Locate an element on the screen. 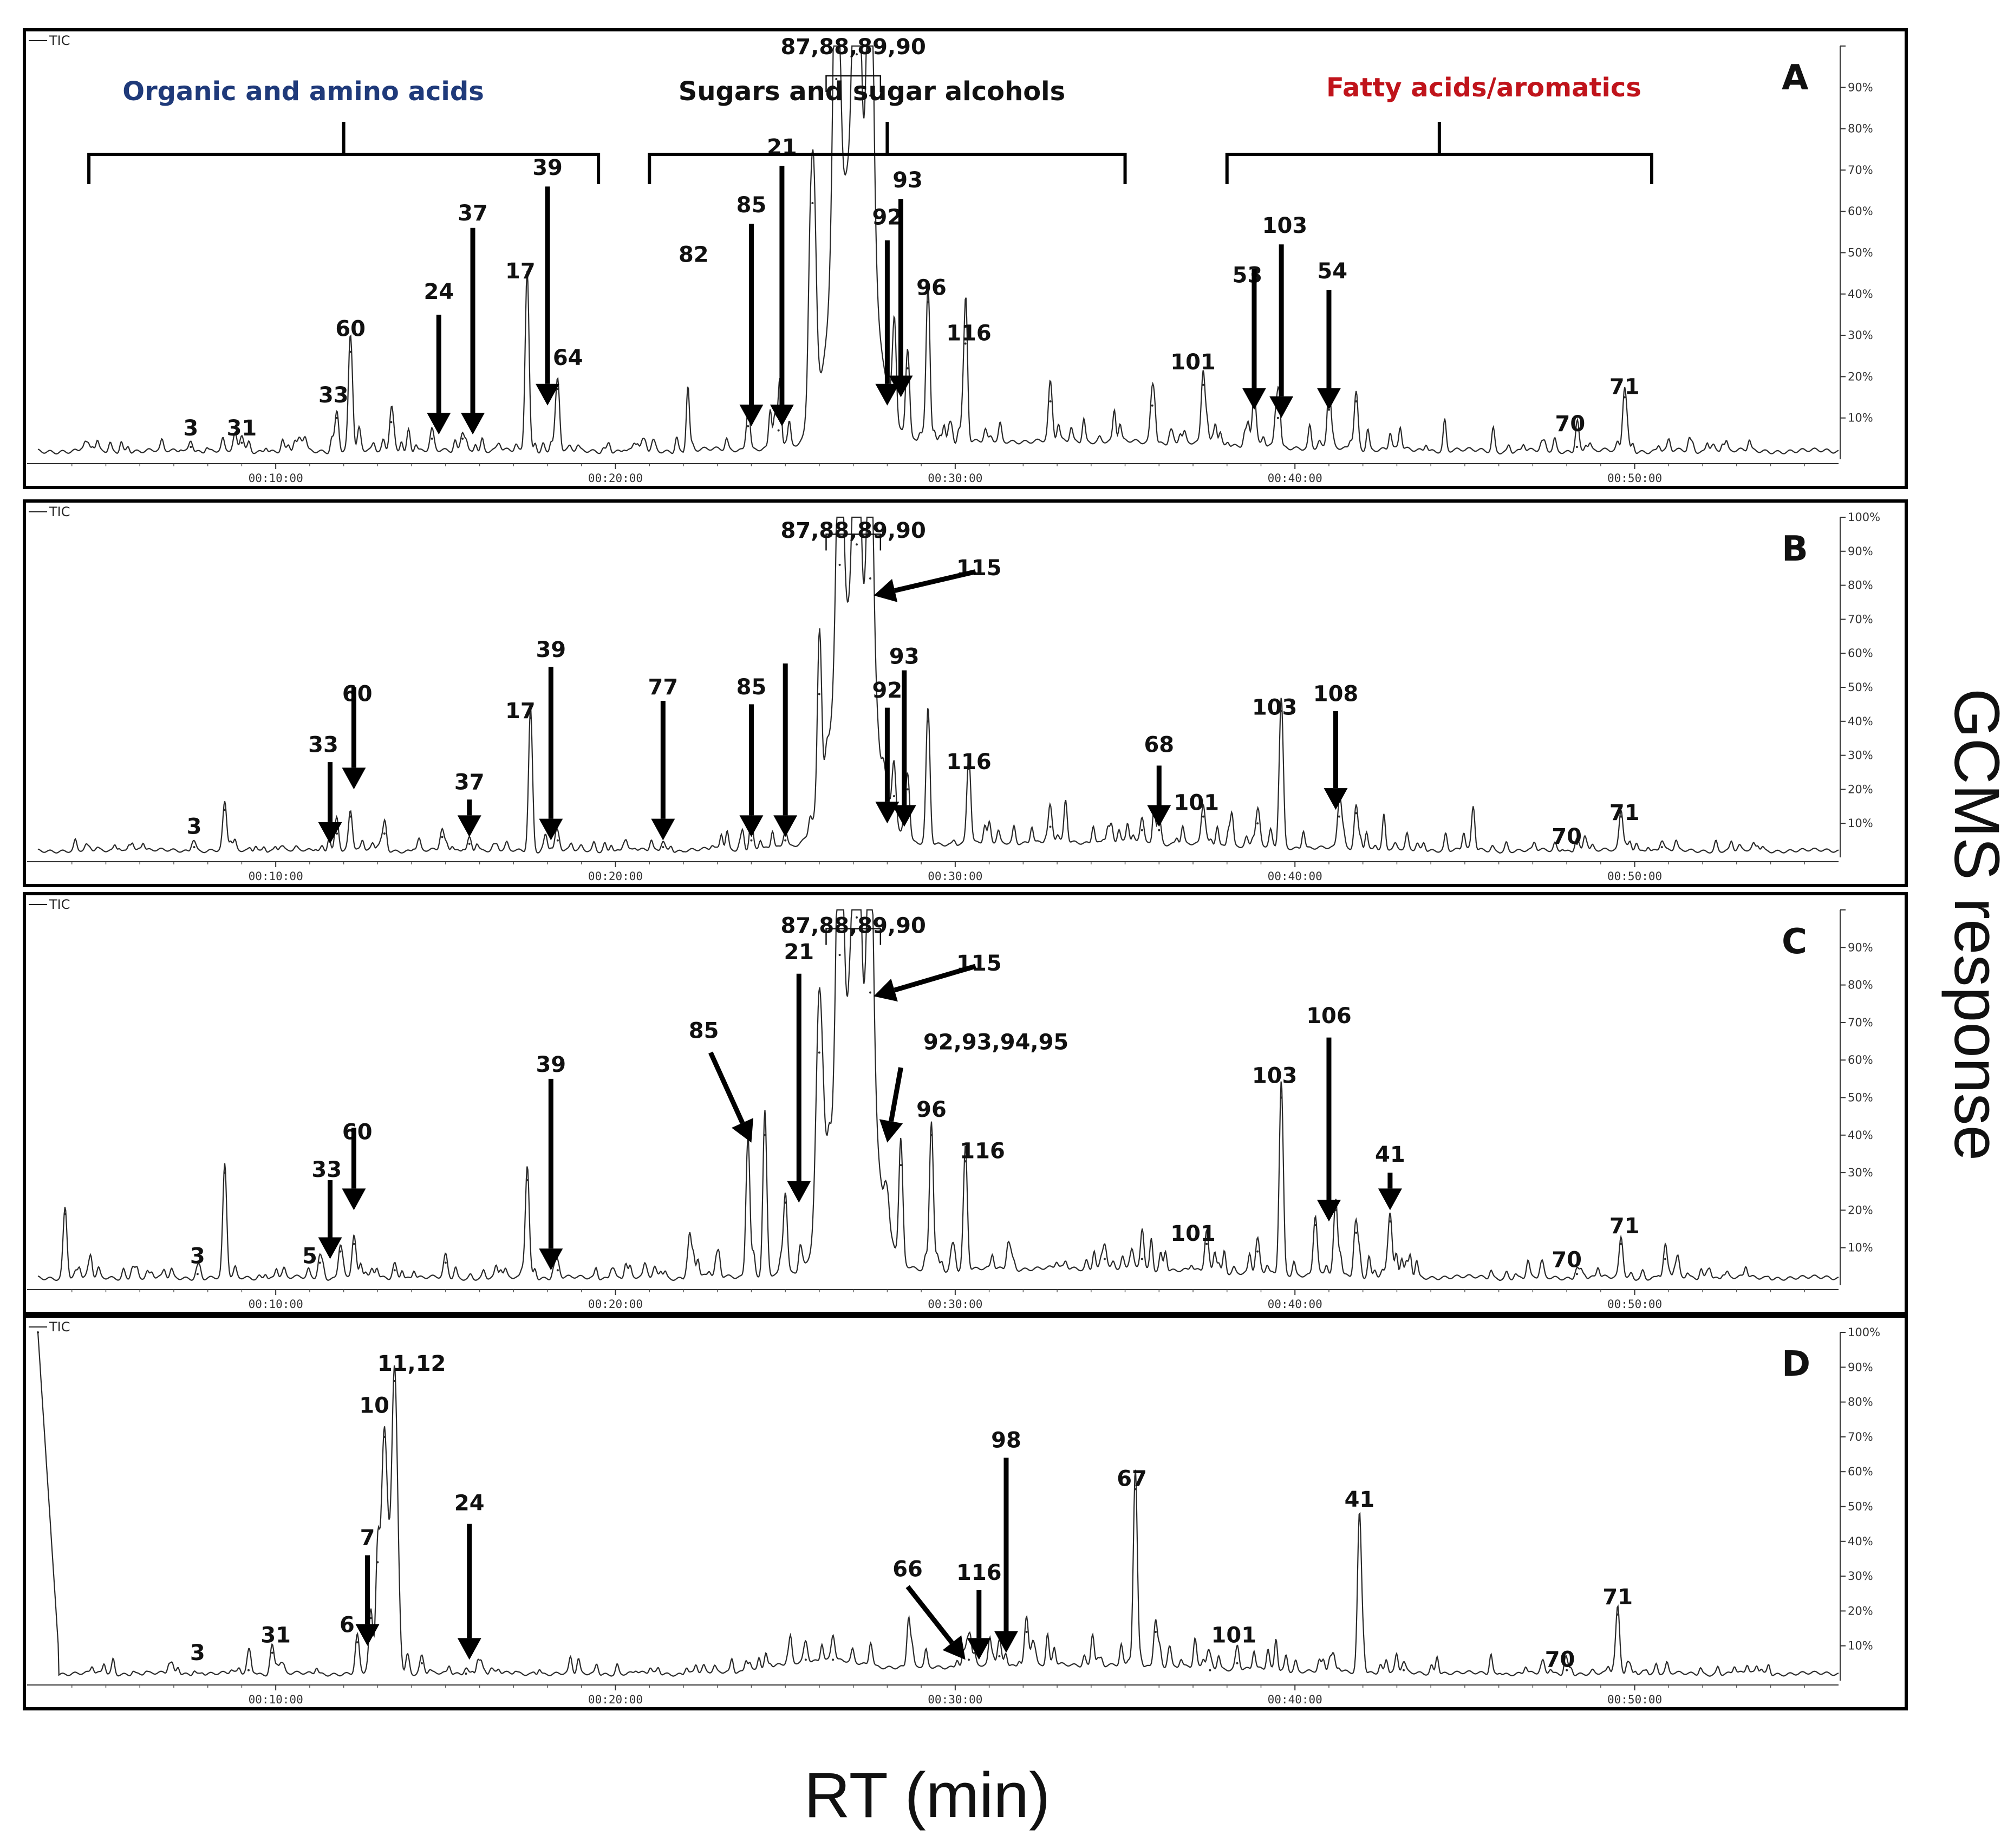 Image resolution: width=2014 pixels, height=1848 pixels. peak-label: 77 is located at coordinates (664, 687).